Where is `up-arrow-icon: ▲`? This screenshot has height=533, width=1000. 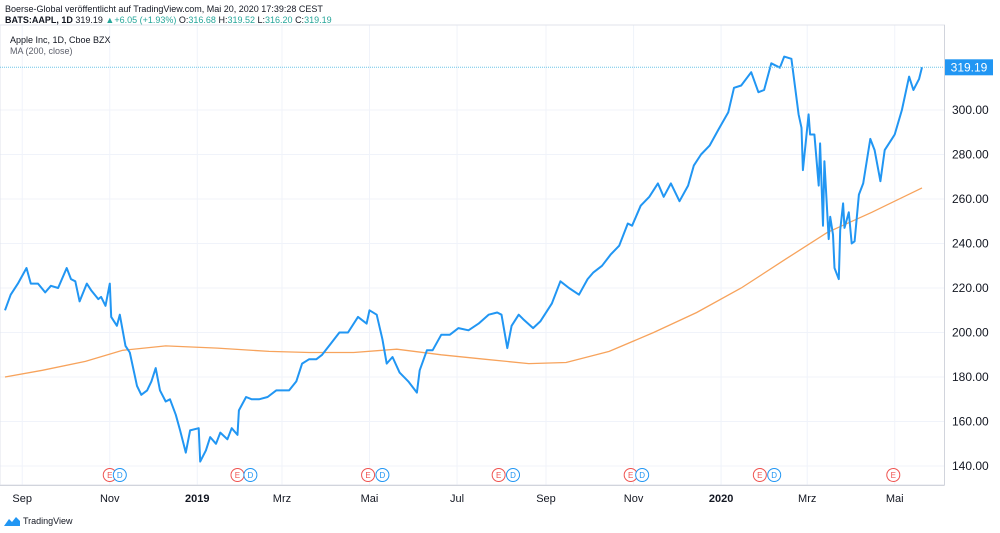
up-arrow-icon: ▲ is located at coordinates (110, 20).